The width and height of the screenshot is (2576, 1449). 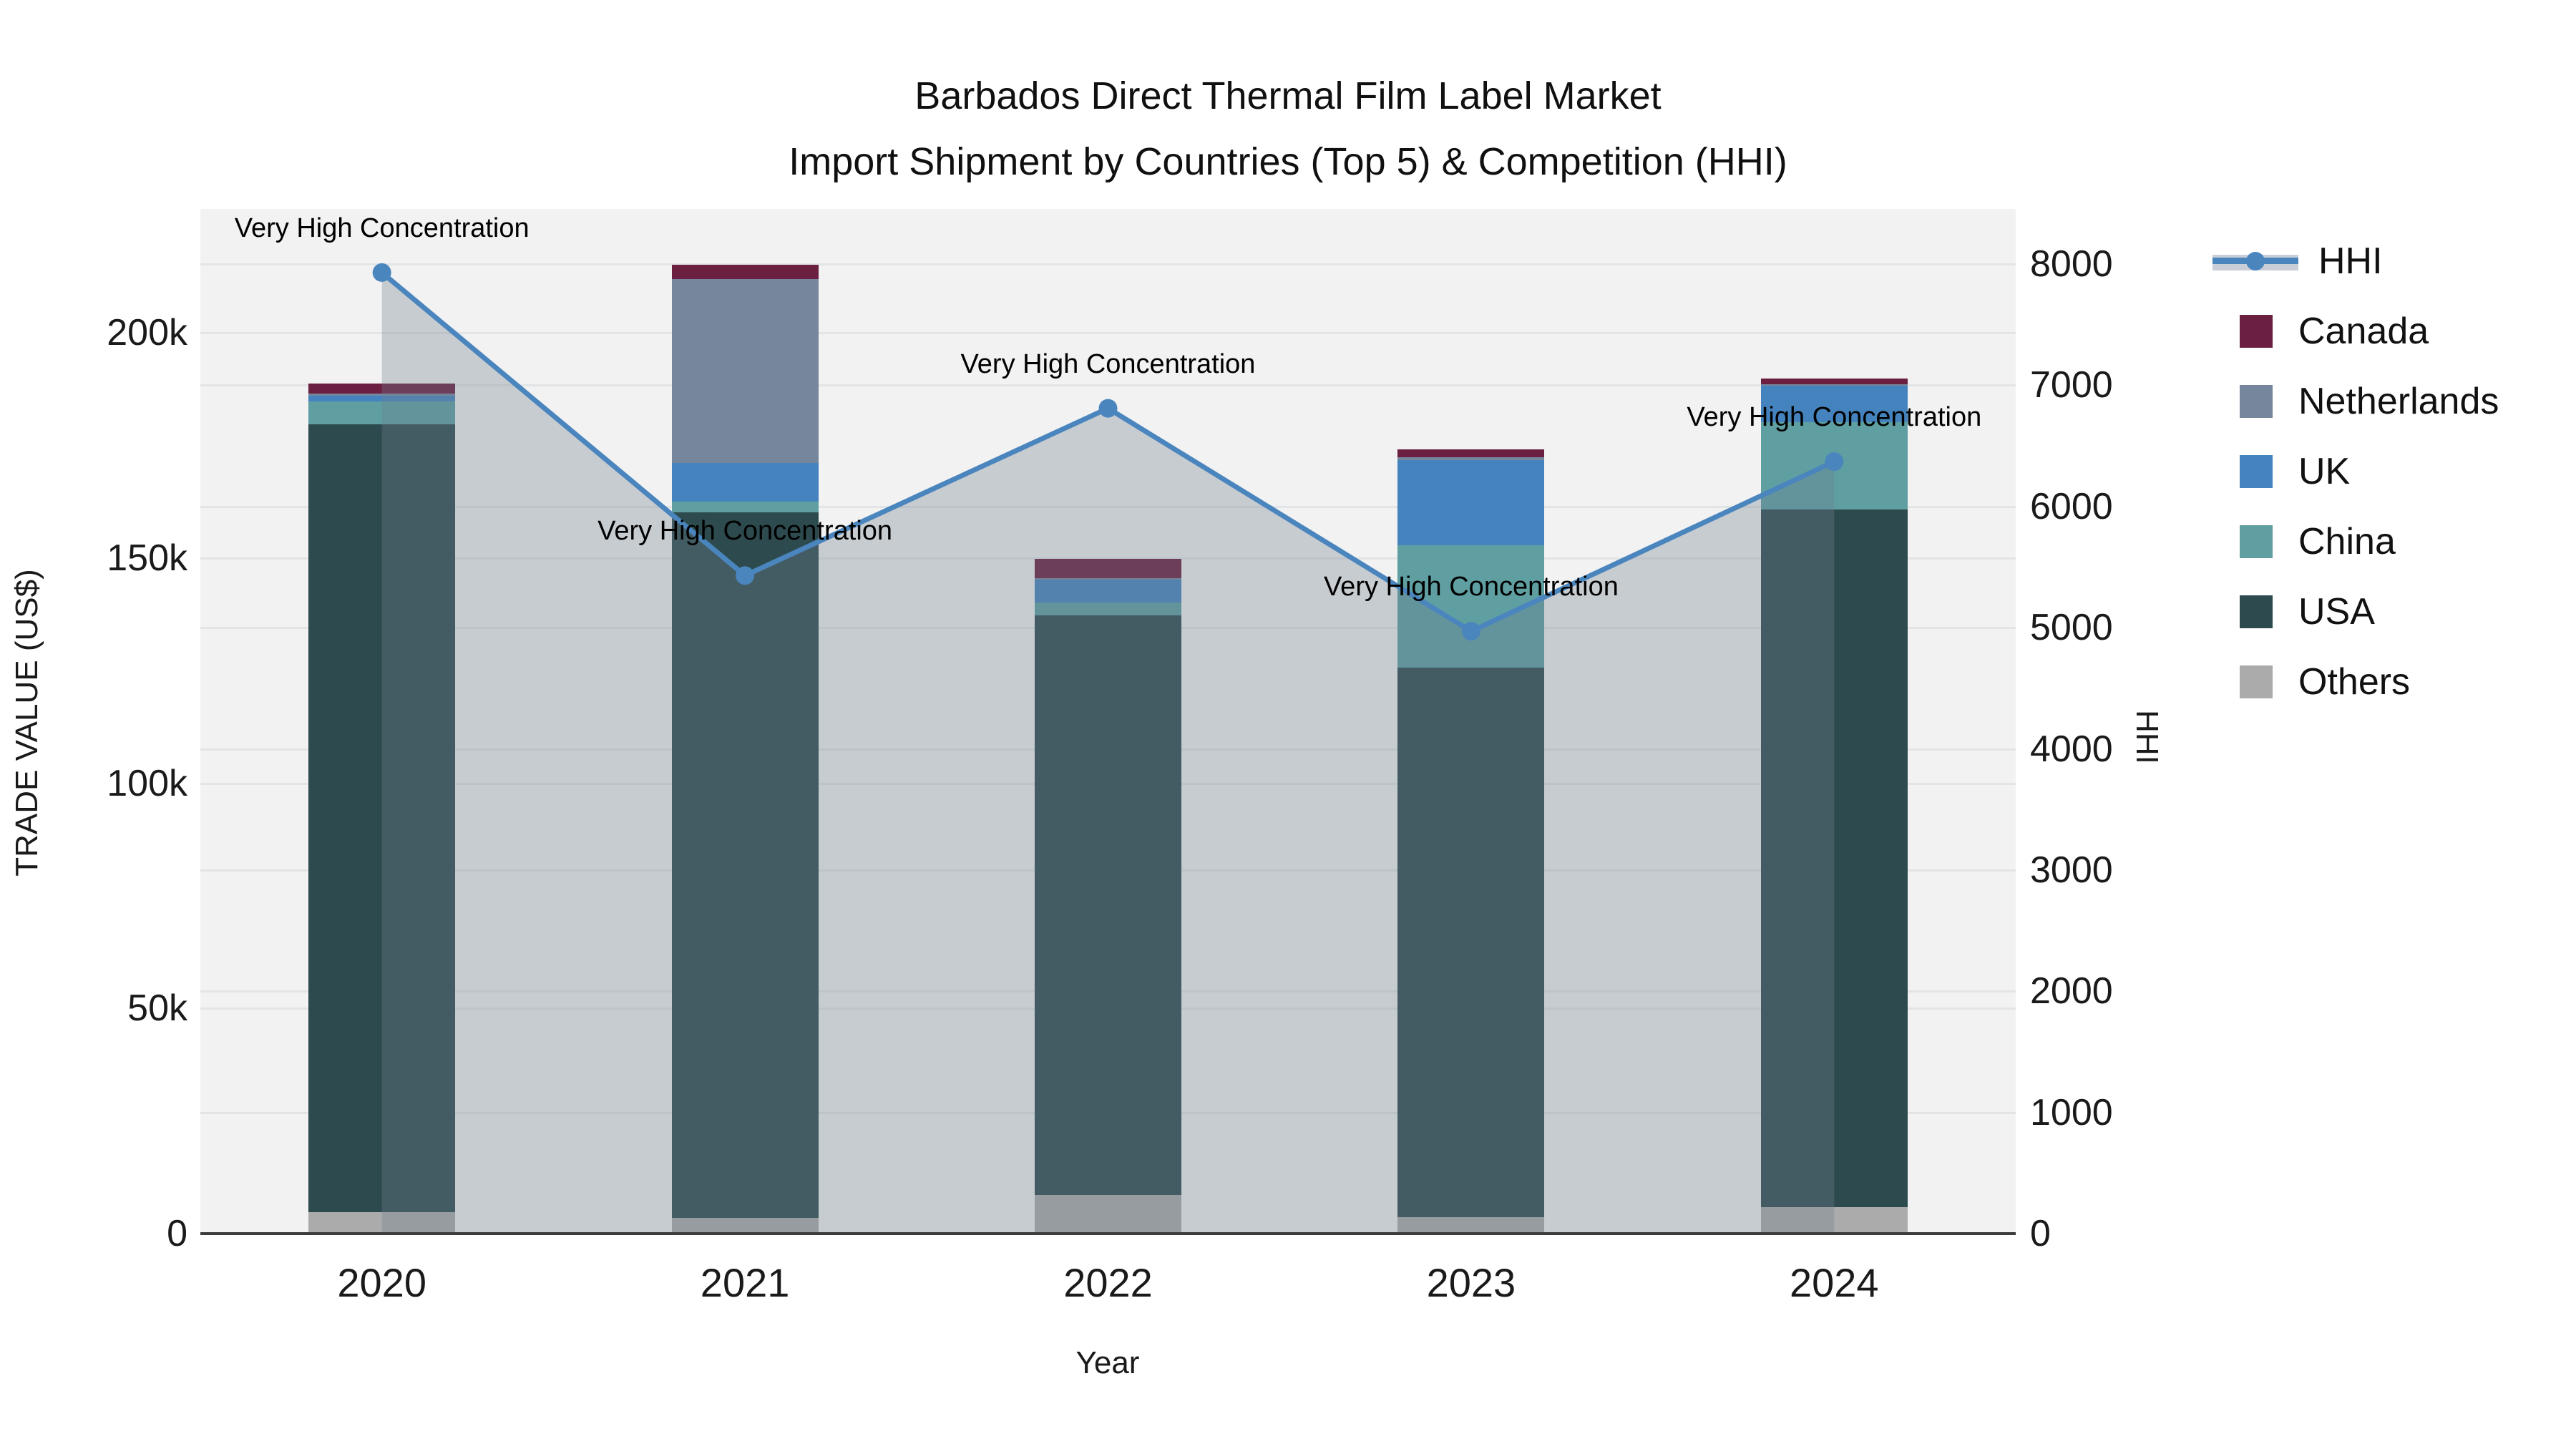 I want to click on y-left-tick-100k: 100k, so click(x=147, y=783).